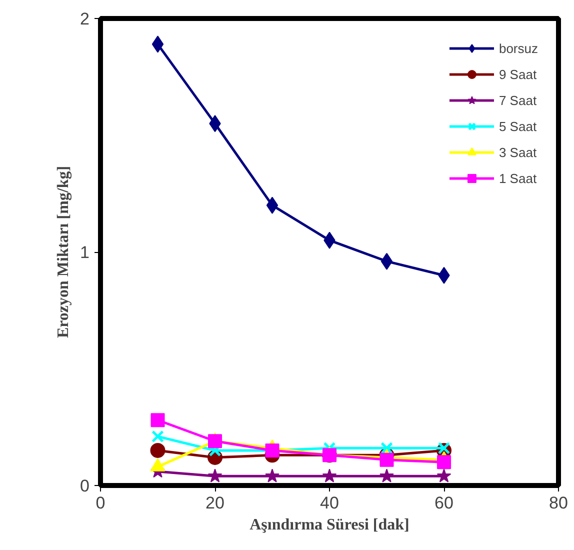 Image resolution: width=574 pixels, height=550 pixels. Describe the element at coordinates (85, 252) in the screenshot. I see `y-tick-label: 1` at that location.